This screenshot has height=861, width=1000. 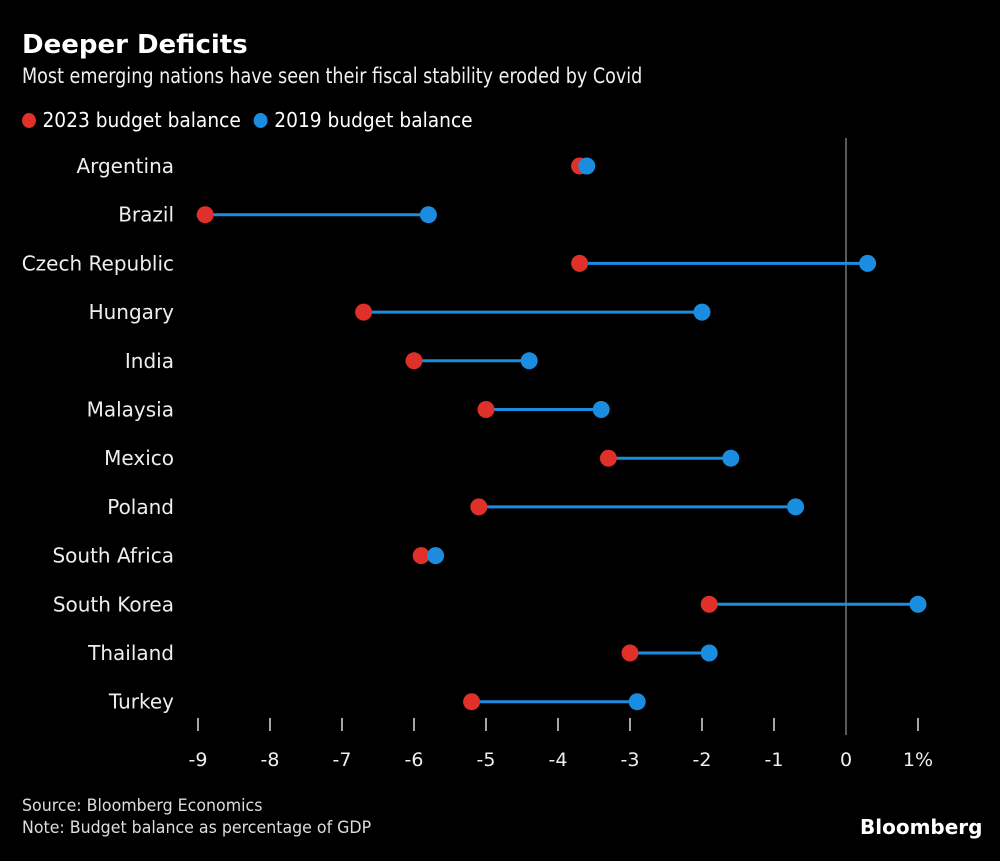 I want to click on legend-item-2019: 2019 budget balance, so click(x=363, y=120).